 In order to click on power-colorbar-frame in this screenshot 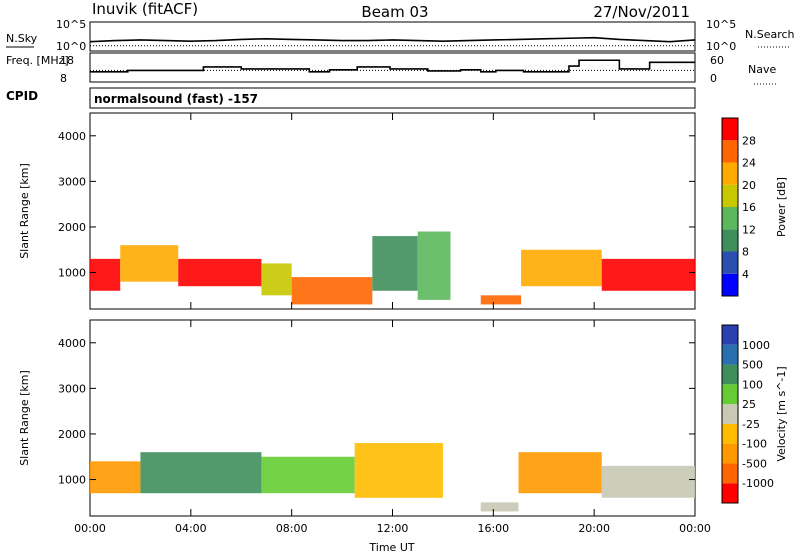, I will do `click(730, 207)`.